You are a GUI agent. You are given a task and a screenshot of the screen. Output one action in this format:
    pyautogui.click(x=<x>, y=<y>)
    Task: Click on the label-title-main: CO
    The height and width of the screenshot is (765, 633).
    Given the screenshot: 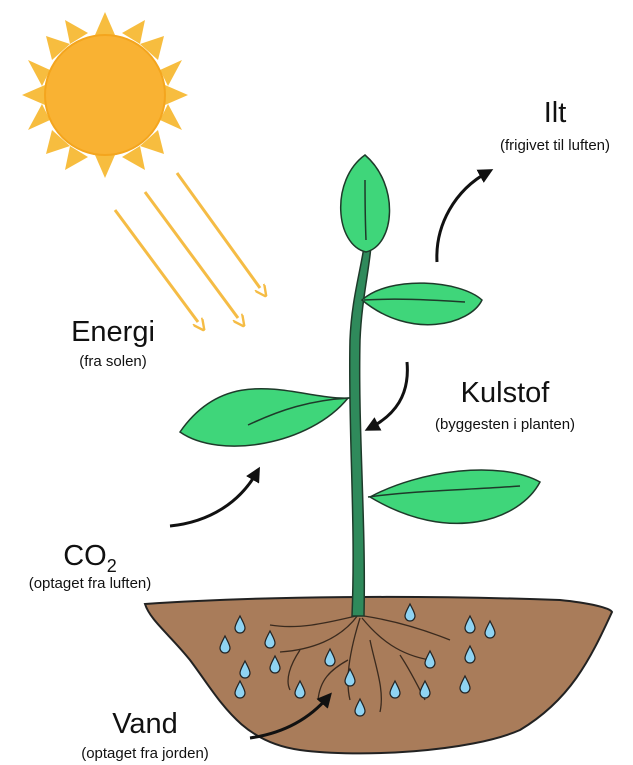 What is the action you would take?
    pyautogui.click(x=85, y=556)
    